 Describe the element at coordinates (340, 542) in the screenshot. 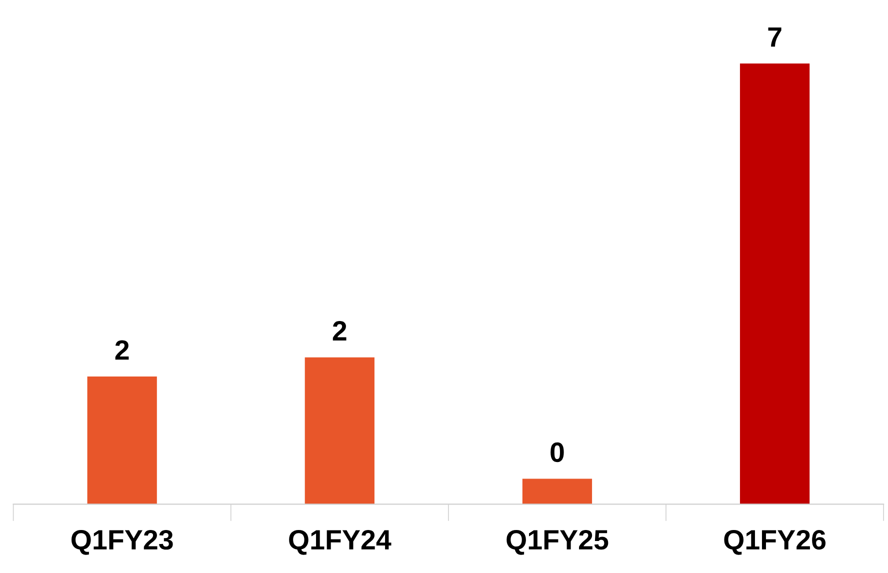

I see `x-tick-label: Q1FY24` at that location.